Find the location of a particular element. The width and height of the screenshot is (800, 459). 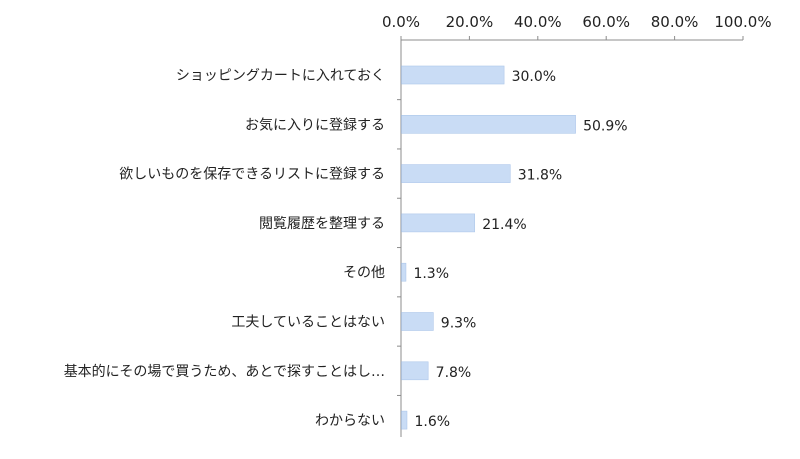

category-label: その他 is located at coordinates (364, 273).